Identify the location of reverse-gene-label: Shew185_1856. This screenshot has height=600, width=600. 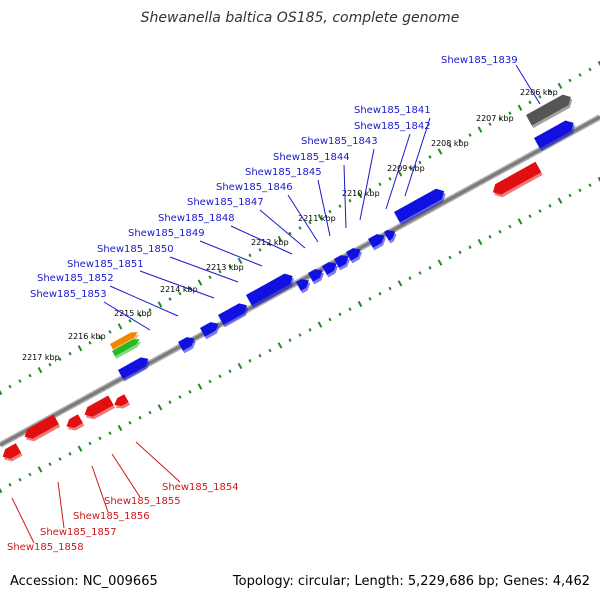
(111, 516).